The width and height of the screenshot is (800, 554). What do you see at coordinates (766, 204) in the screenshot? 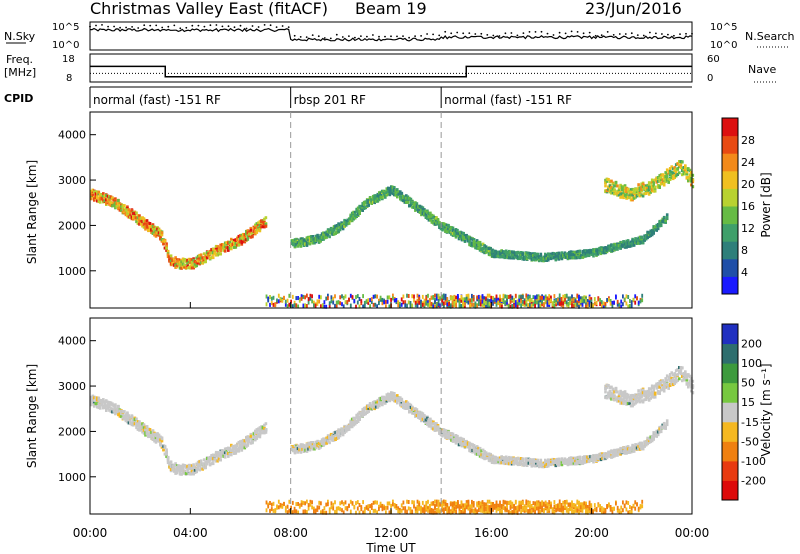
I see `power-colorbar-label: Power [dB]` at bounding box center [766, 204].